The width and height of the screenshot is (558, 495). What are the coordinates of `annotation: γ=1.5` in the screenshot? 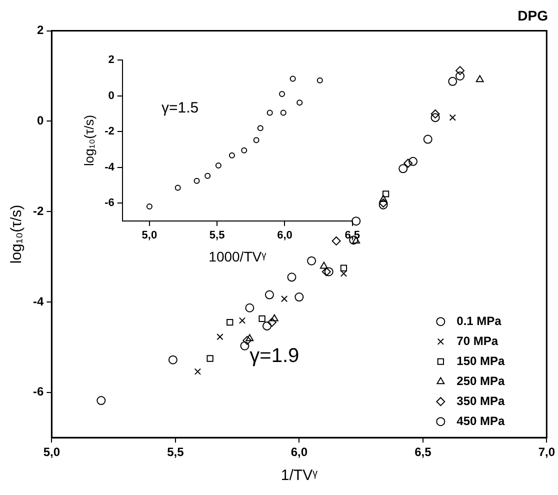 It's located at (180, 107).